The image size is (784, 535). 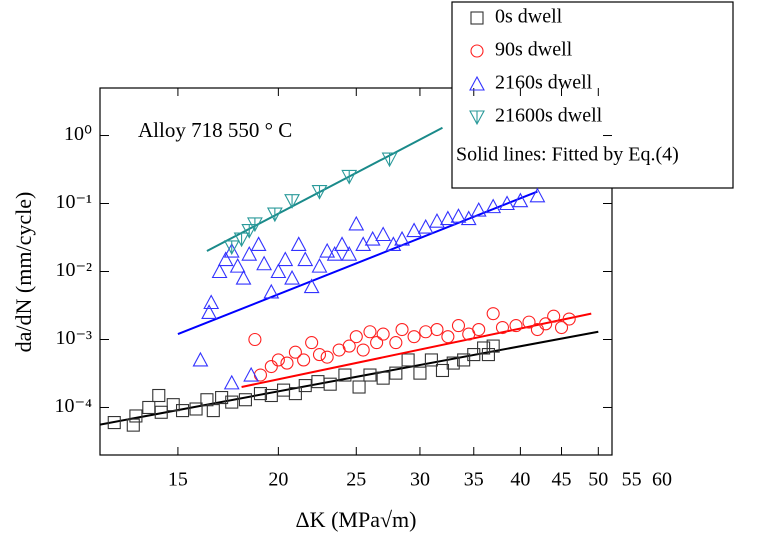 What do you see at coordinates (73, 270) in the screenshot?
I see `y-tick-label: 10⁻²` at bounding box center [73, 270].